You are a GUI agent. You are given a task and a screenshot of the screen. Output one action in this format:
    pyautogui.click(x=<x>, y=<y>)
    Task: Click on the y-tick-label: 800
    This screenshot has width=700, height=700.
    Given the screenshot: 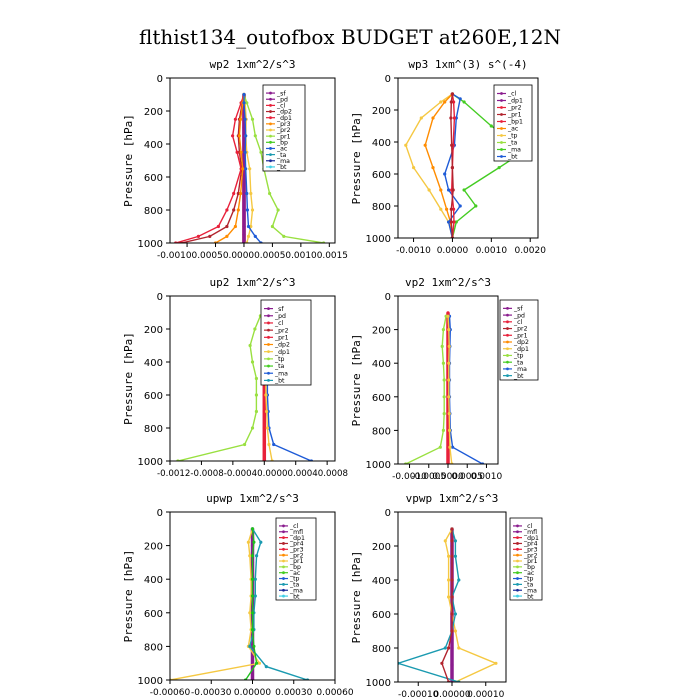 What is the action you would take?
    pyautogui.click(x=153, y=429)
    